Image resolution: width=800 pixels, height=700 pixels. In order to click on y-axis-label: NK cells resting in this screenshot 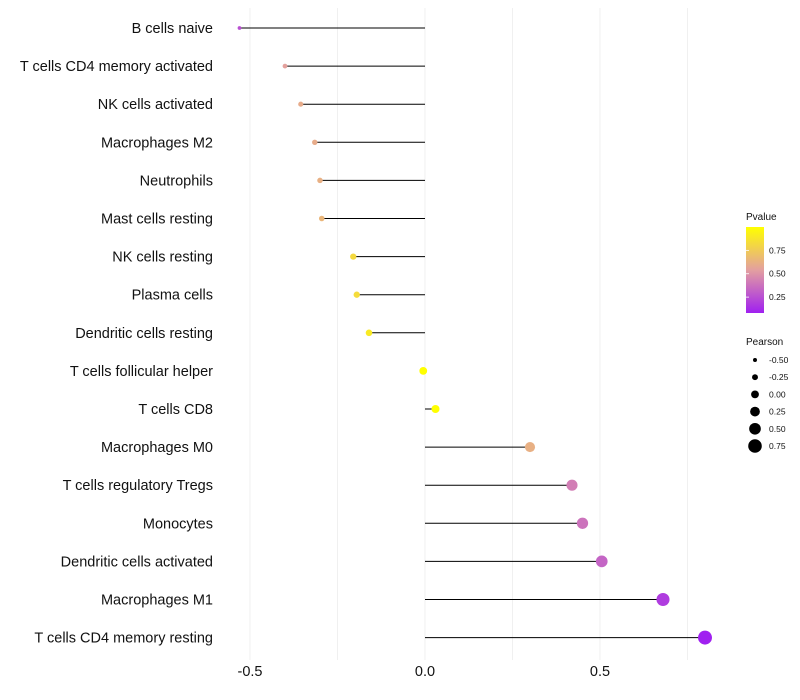, I will do `click(162, 258)`.